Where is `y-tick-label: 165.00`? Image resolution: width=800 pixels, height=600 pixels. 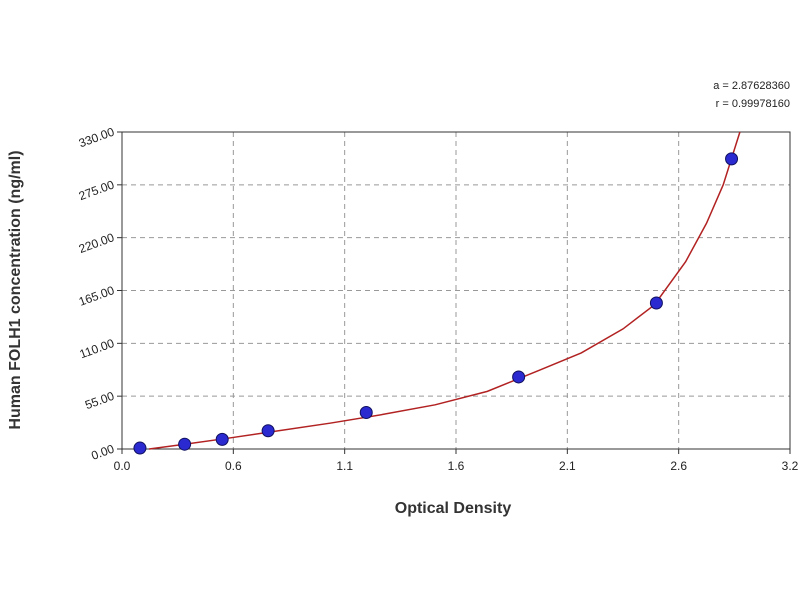 y-tick-label: 165.00 is located at coordinates (97, 296).